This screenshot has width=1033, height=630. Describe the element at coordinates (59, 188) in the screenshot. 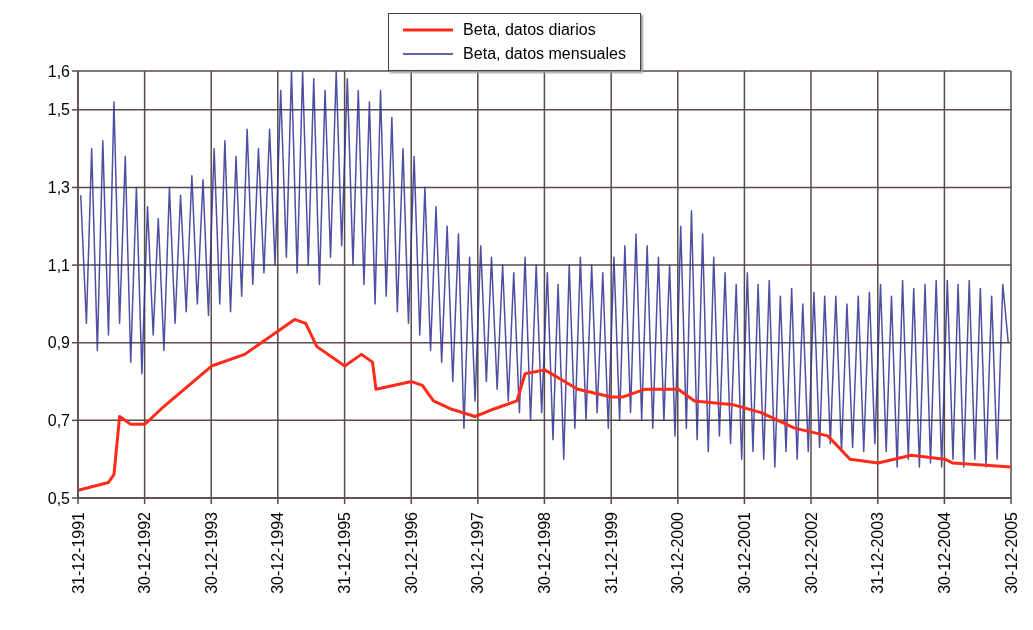

I see `y-tick-label: 1,3` at that location.